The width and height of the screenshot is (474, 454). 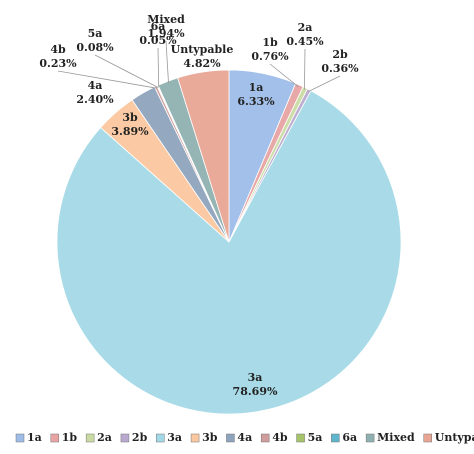 I want to click on slice-name: 3b, so click(x=130, y=117).